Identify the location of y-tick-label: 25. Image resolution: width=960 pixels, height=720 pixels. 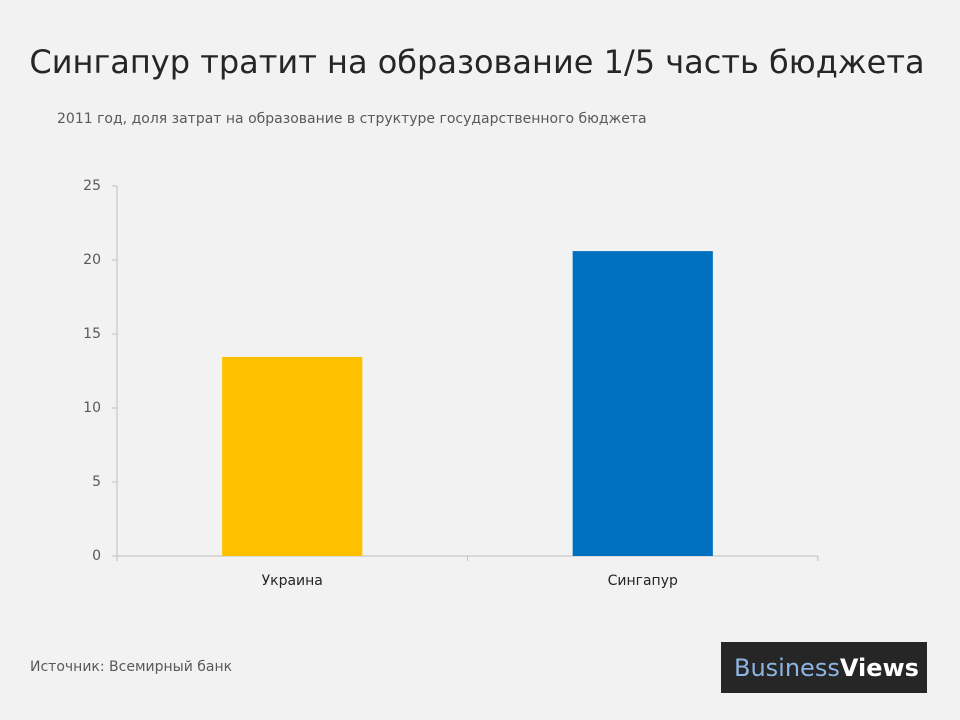
(92, 186).